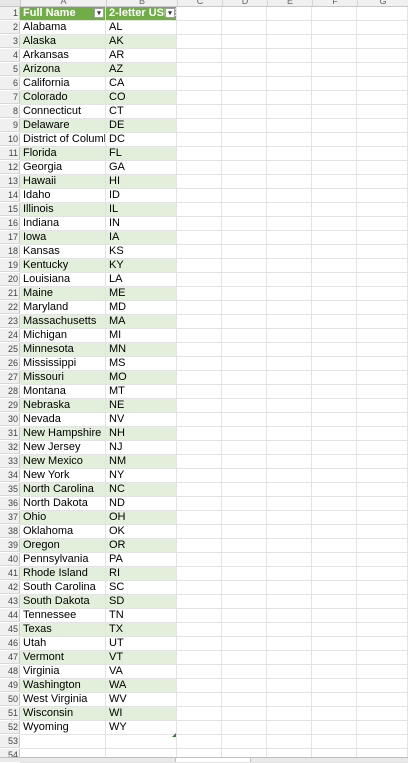 The width and height of the screenshot is (408, 763). I want to click on cell-full-name: Texas, so click(63, 630).